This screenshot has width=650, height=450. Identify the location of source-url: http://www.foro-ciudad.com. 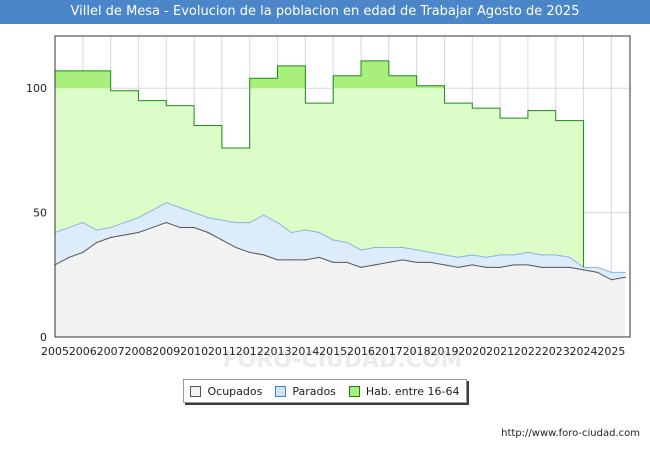
(570, 433).